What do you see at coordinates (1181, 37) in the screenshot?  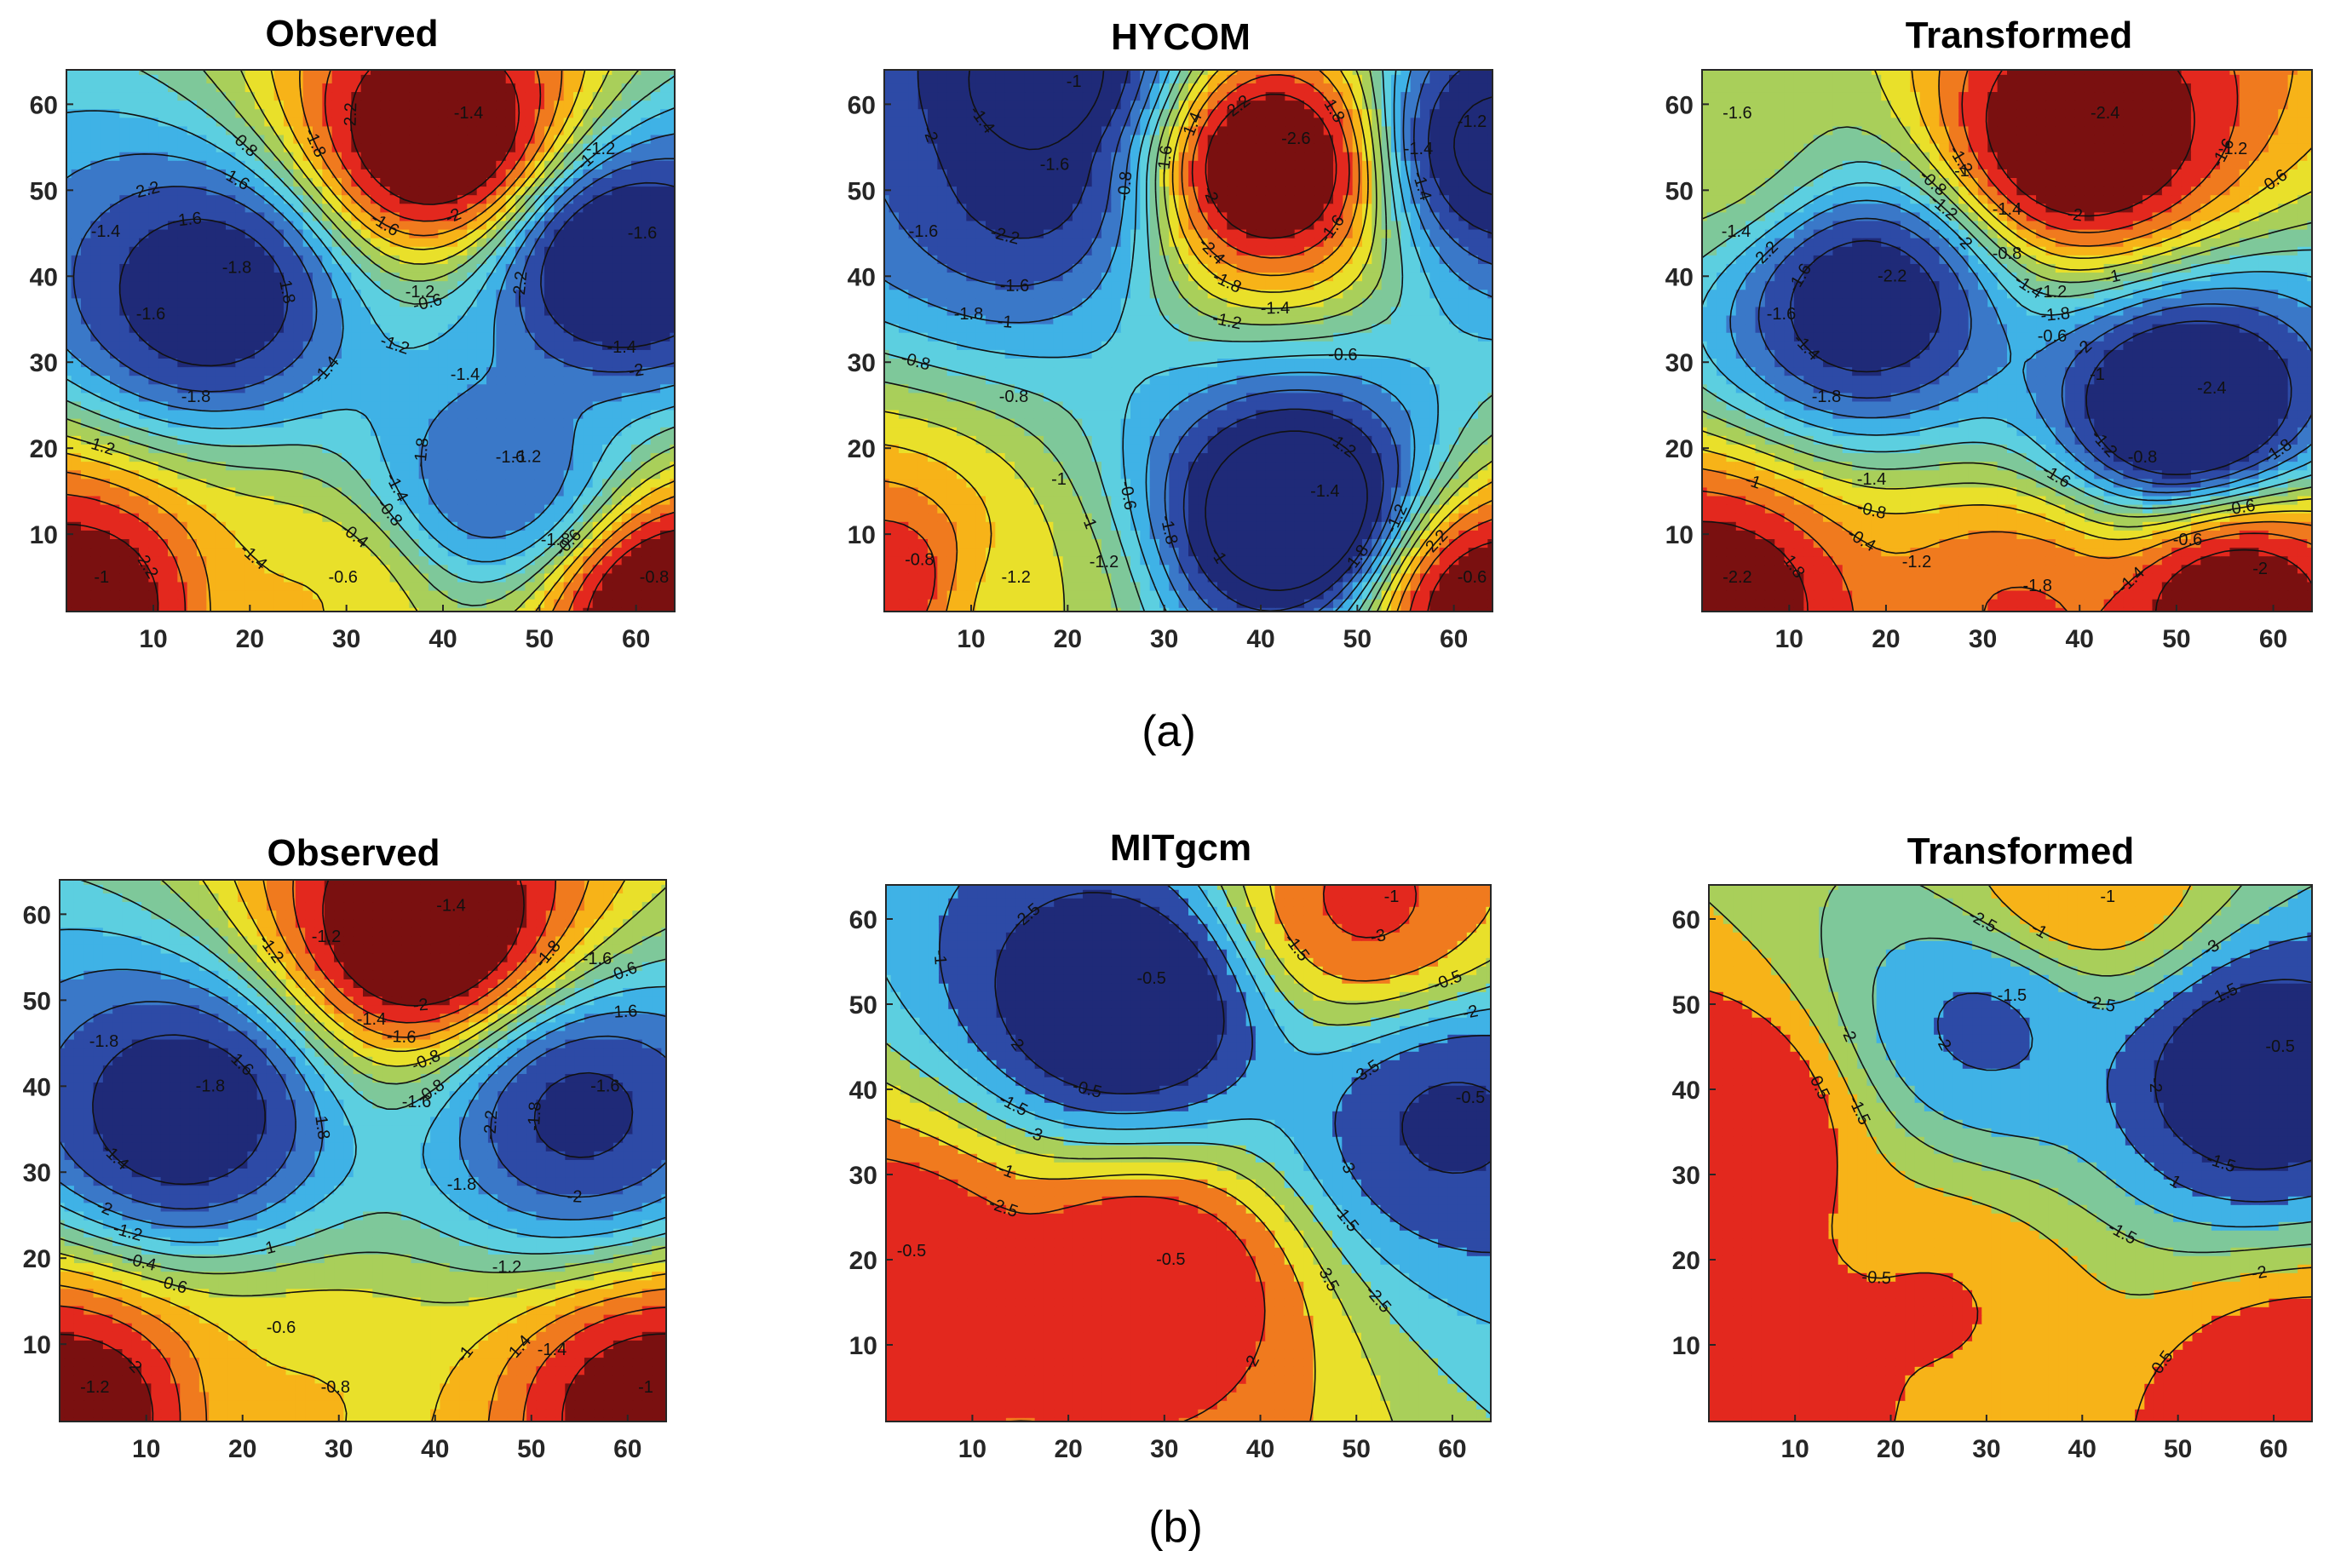 I see `panel-title: HYCOM` at bounding box center [1181, 37].